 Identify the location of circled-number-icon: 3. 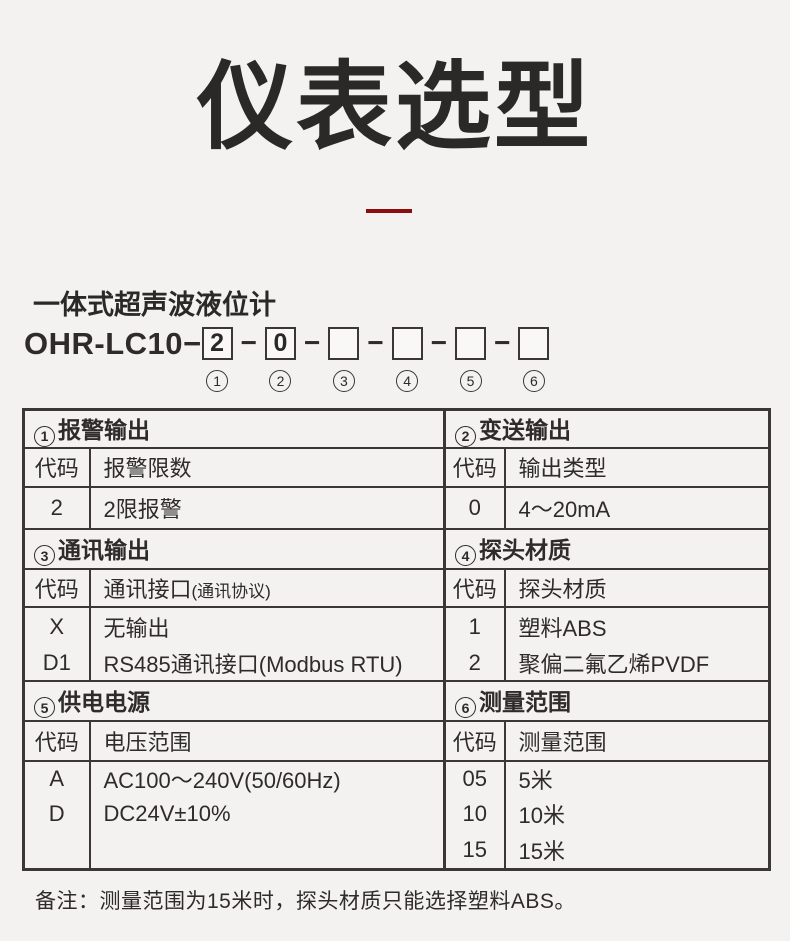
(44, 556).